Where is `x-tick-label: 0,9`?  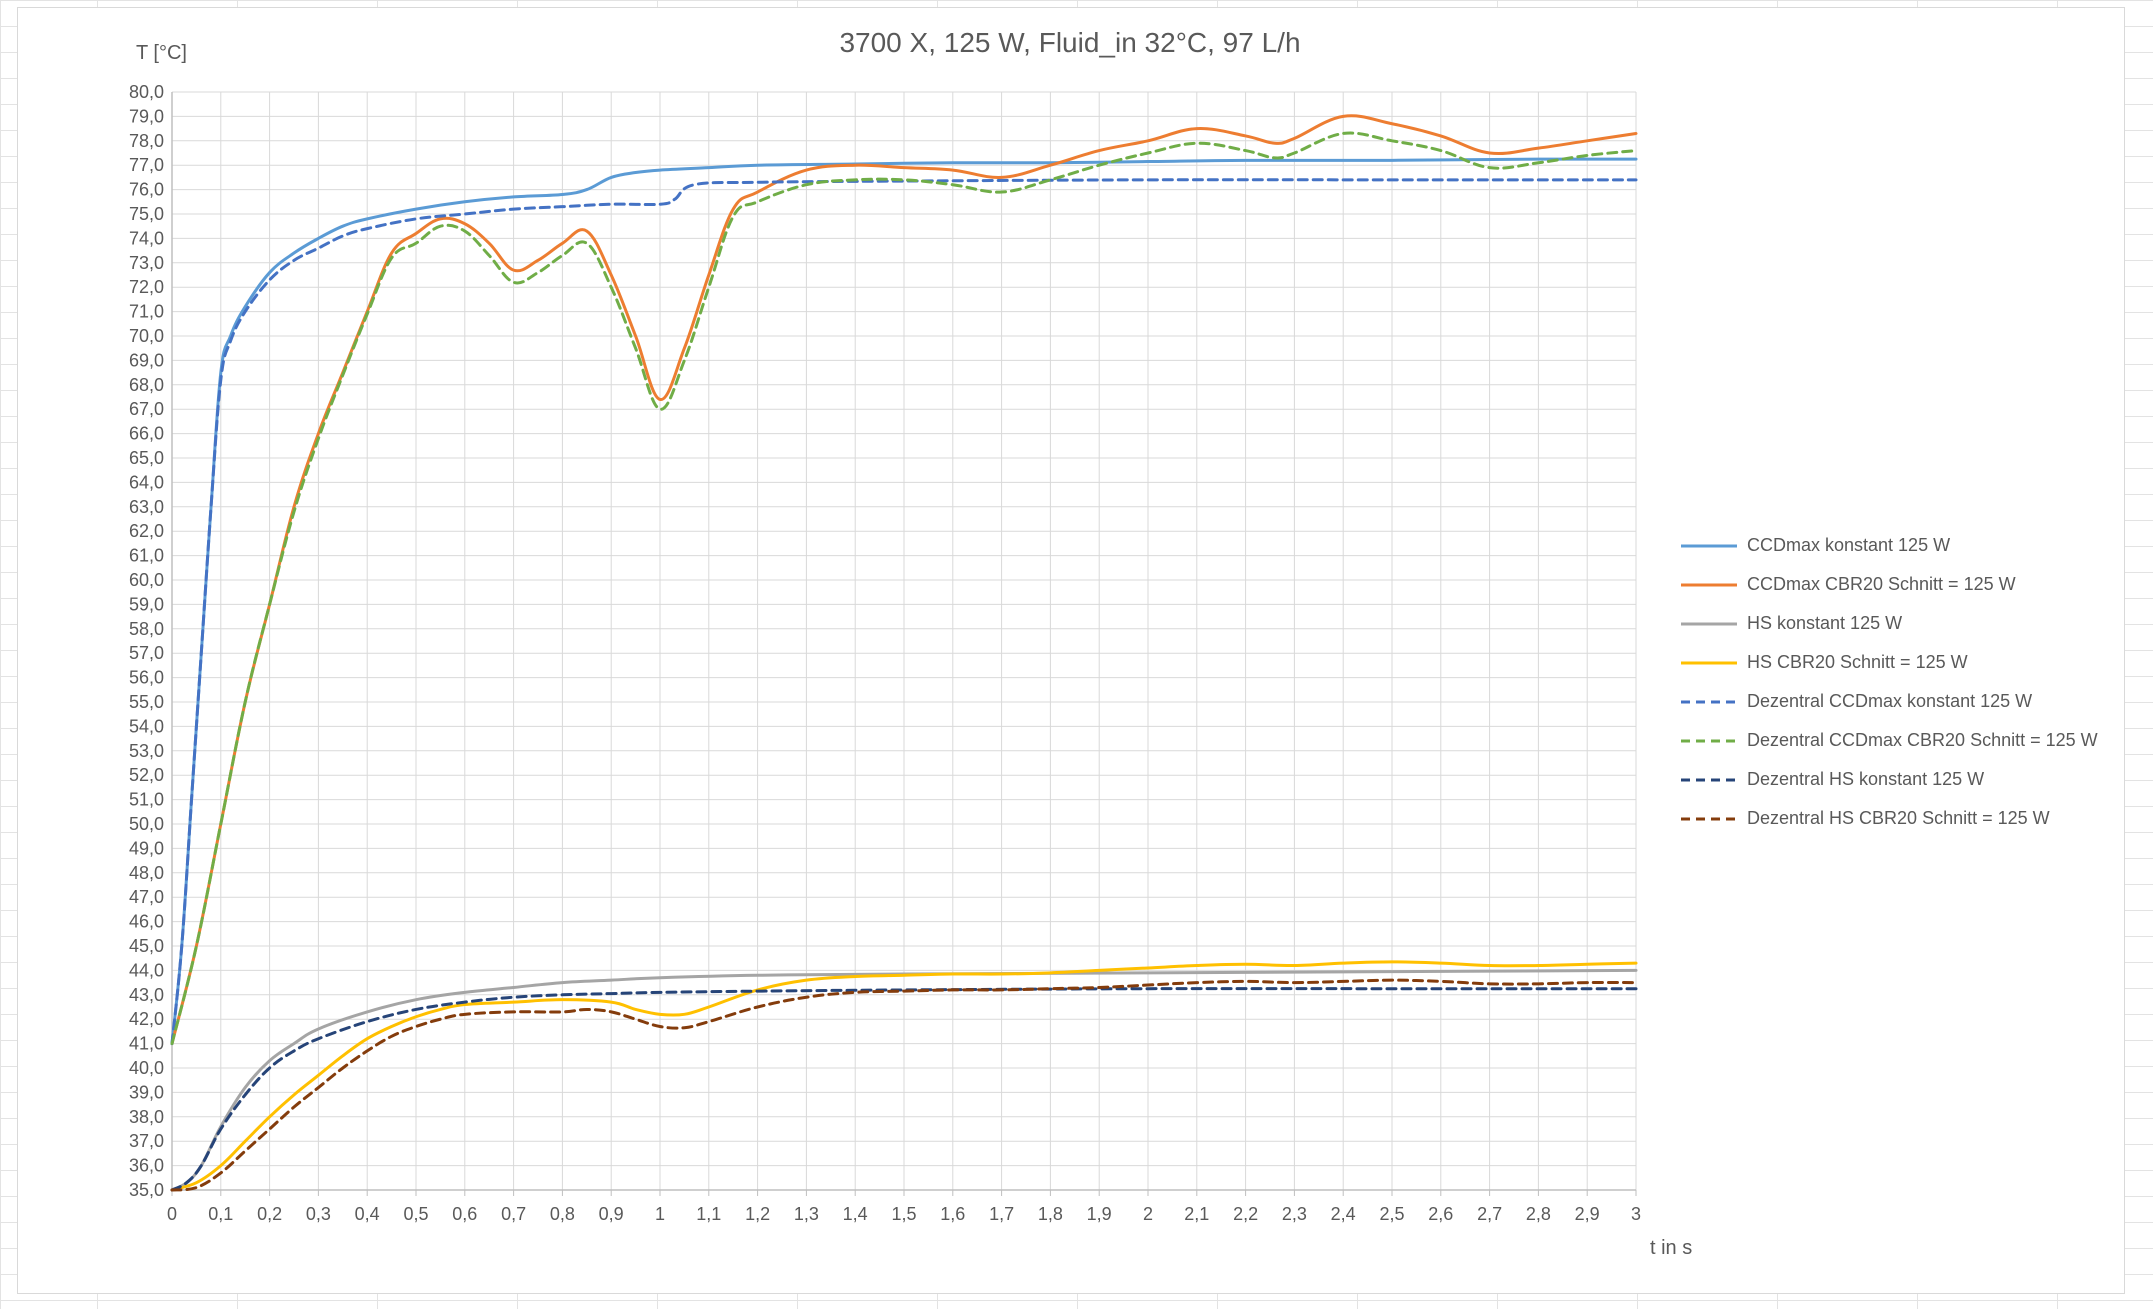 x-tick-label: 0,9 is located at coordinates (611, 1214).